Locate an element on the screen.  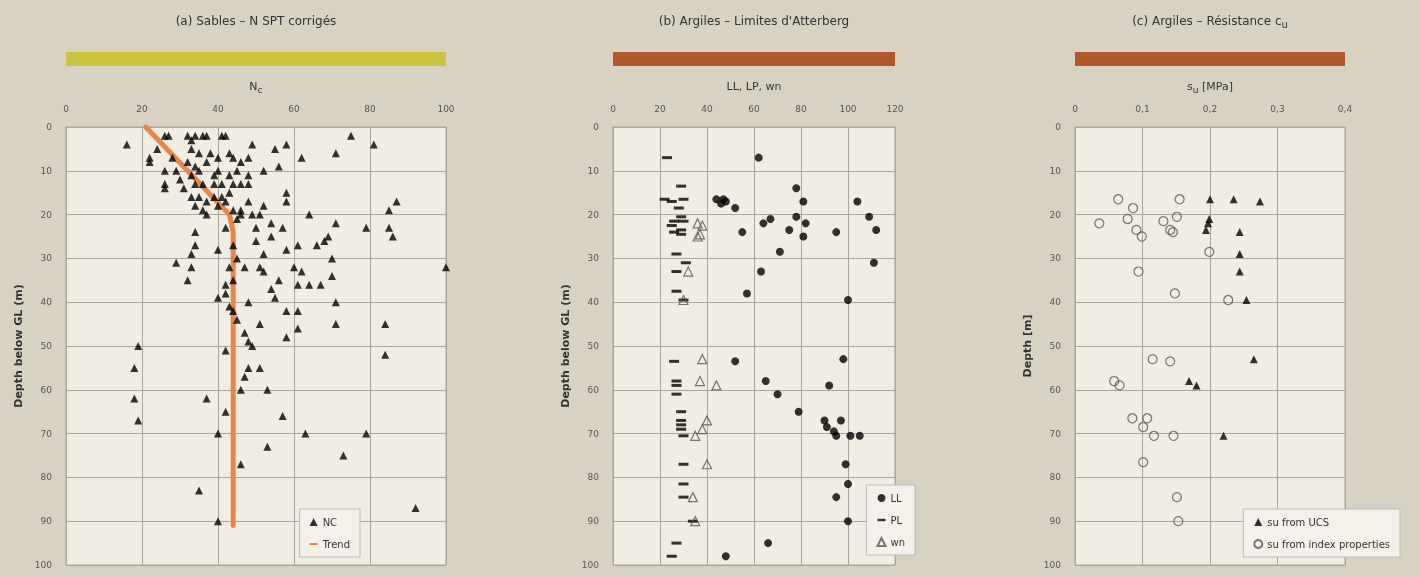
chart-title: (c) Argiles – Résistance c$_{u}$ is located at coordinates (1210, 22).